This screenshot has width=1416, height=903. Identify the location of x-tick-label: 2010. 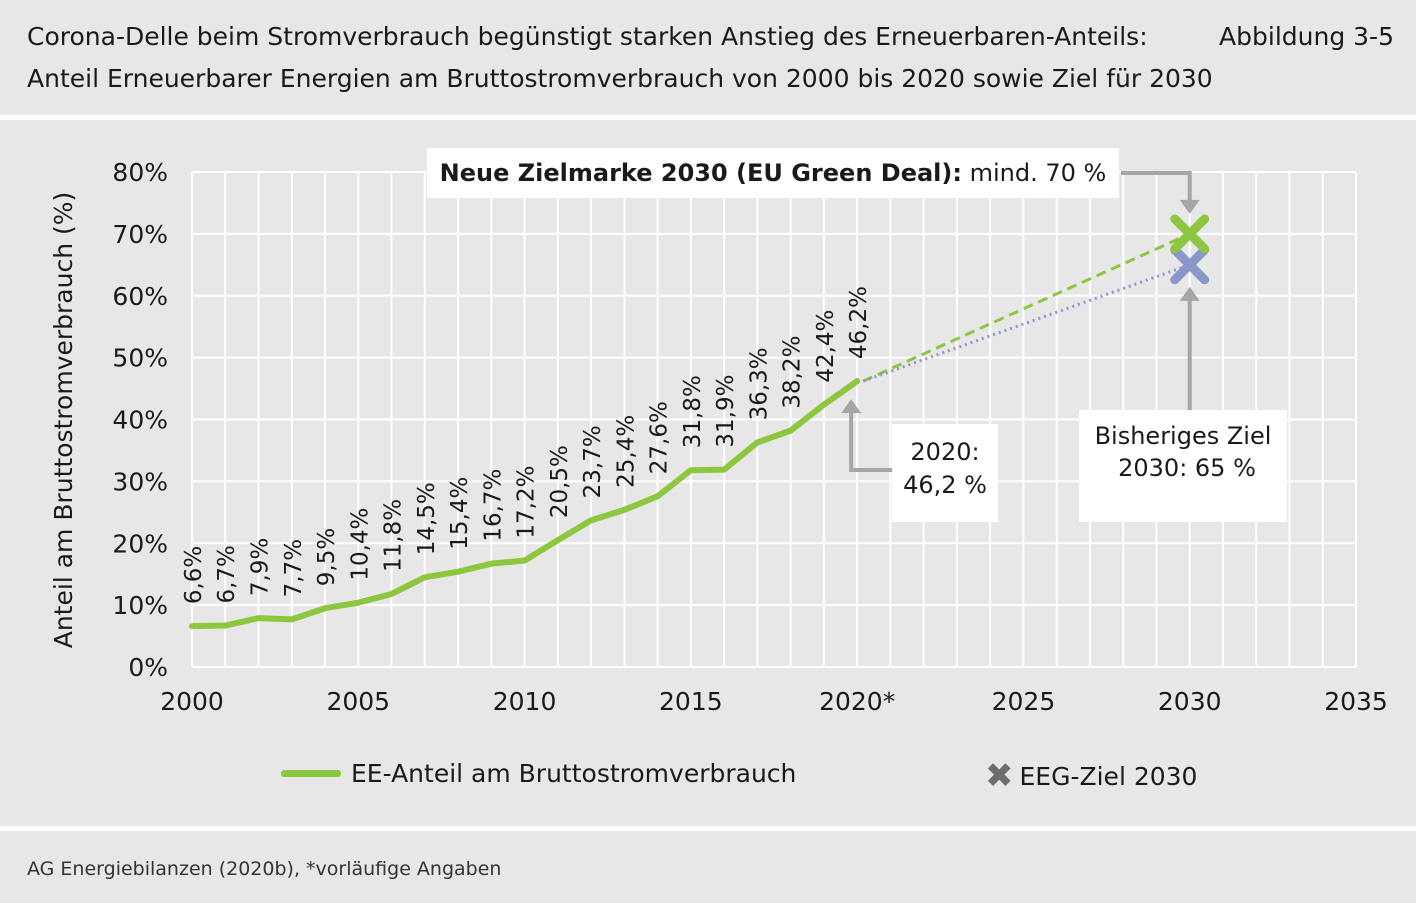
(525, 701).